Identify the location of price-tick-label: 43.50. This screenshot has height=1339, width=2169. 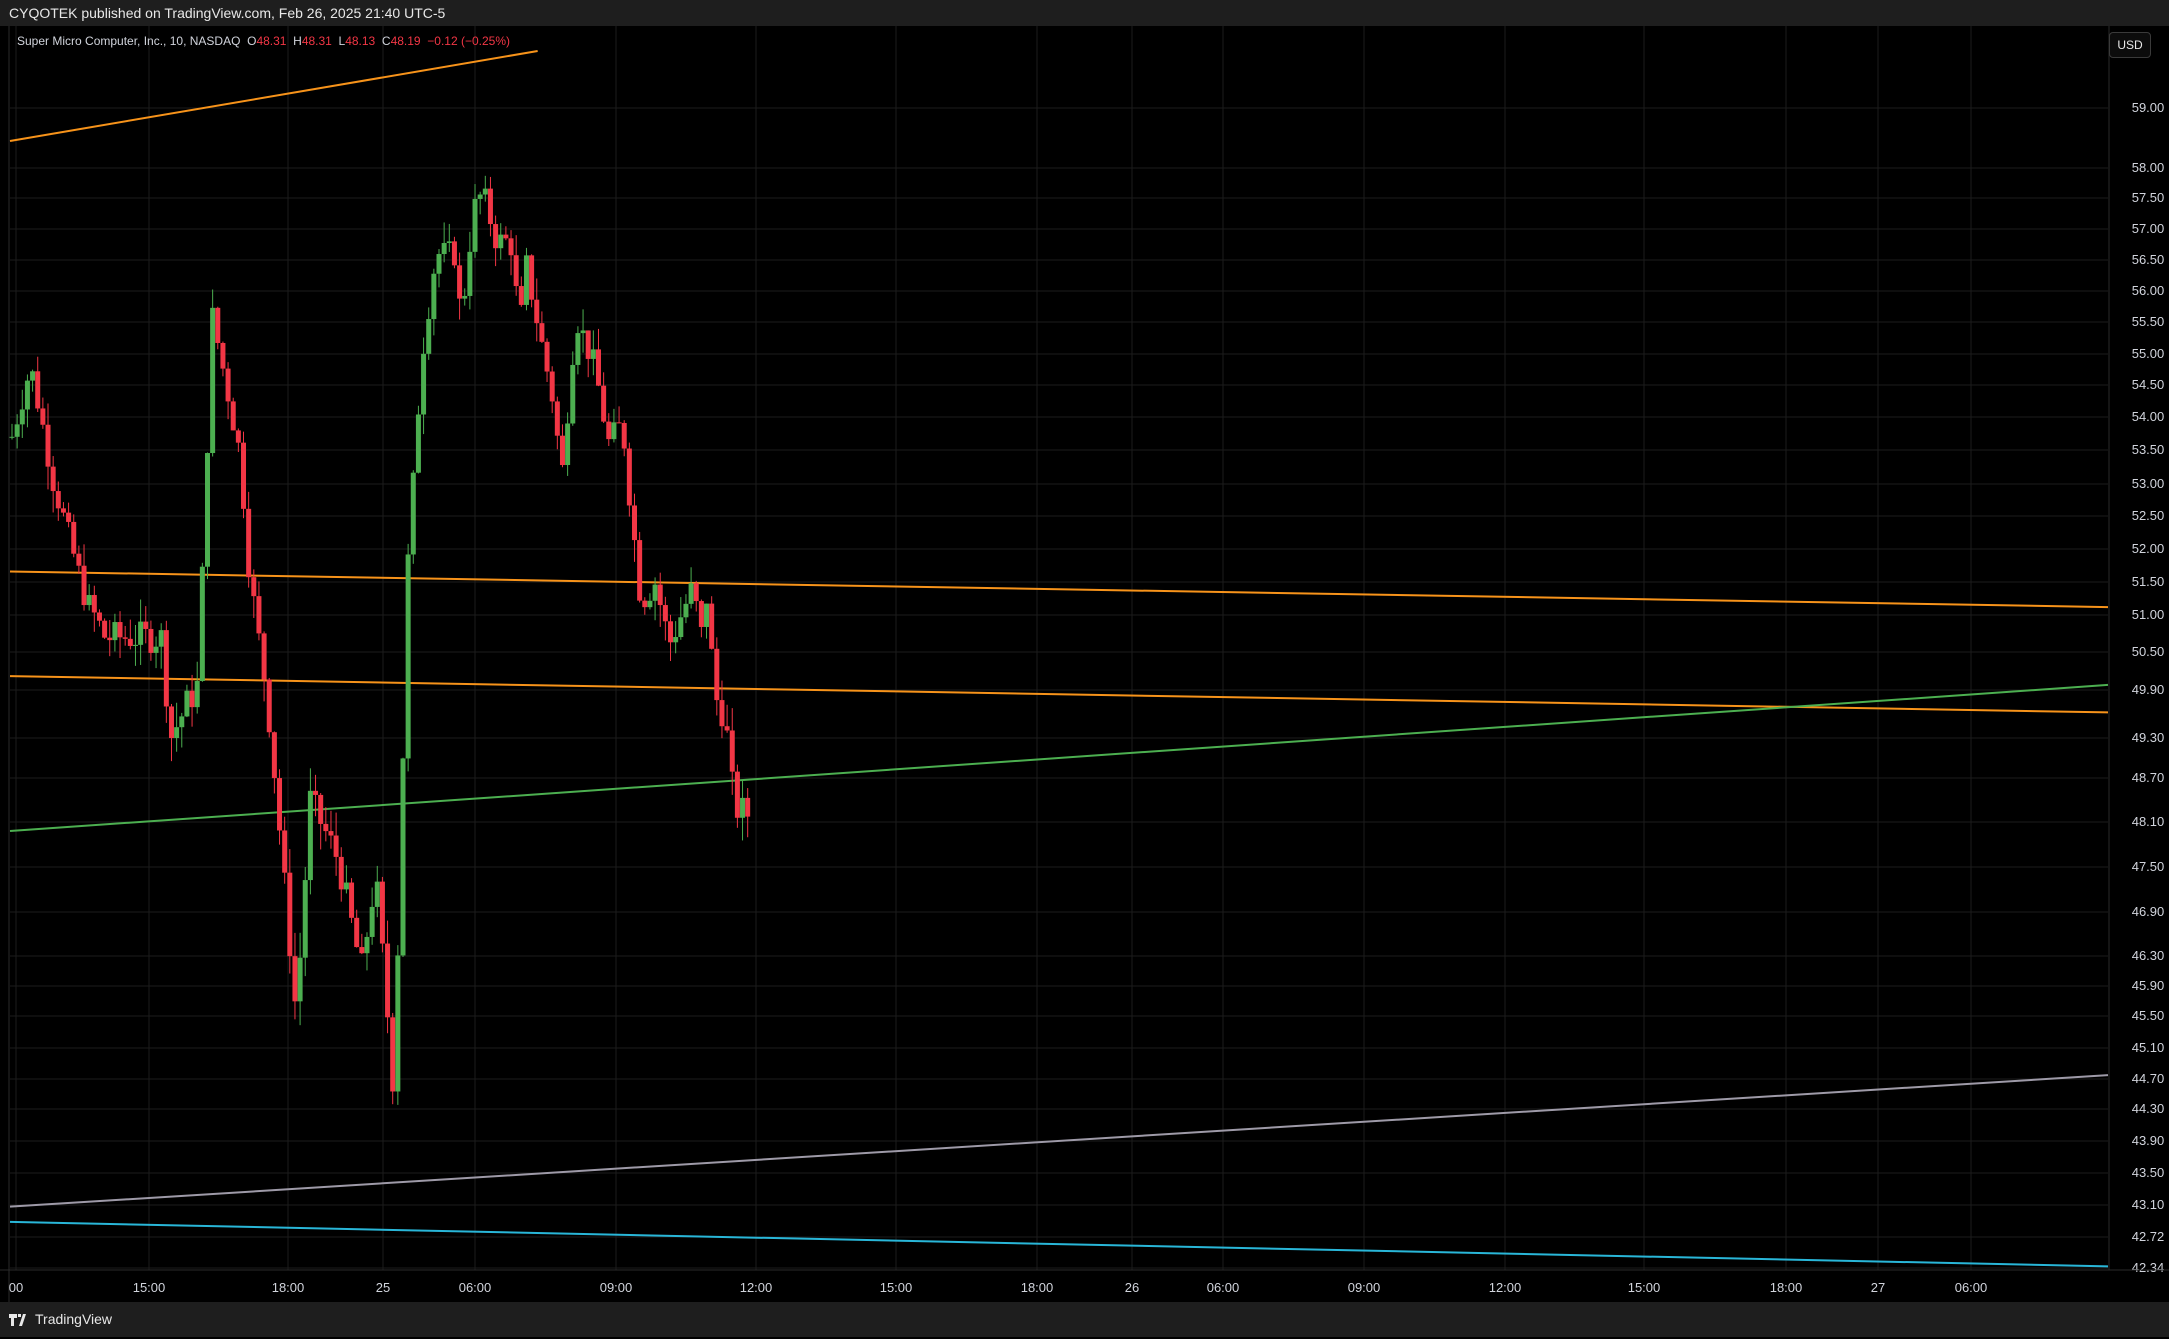
(2148, 1172).